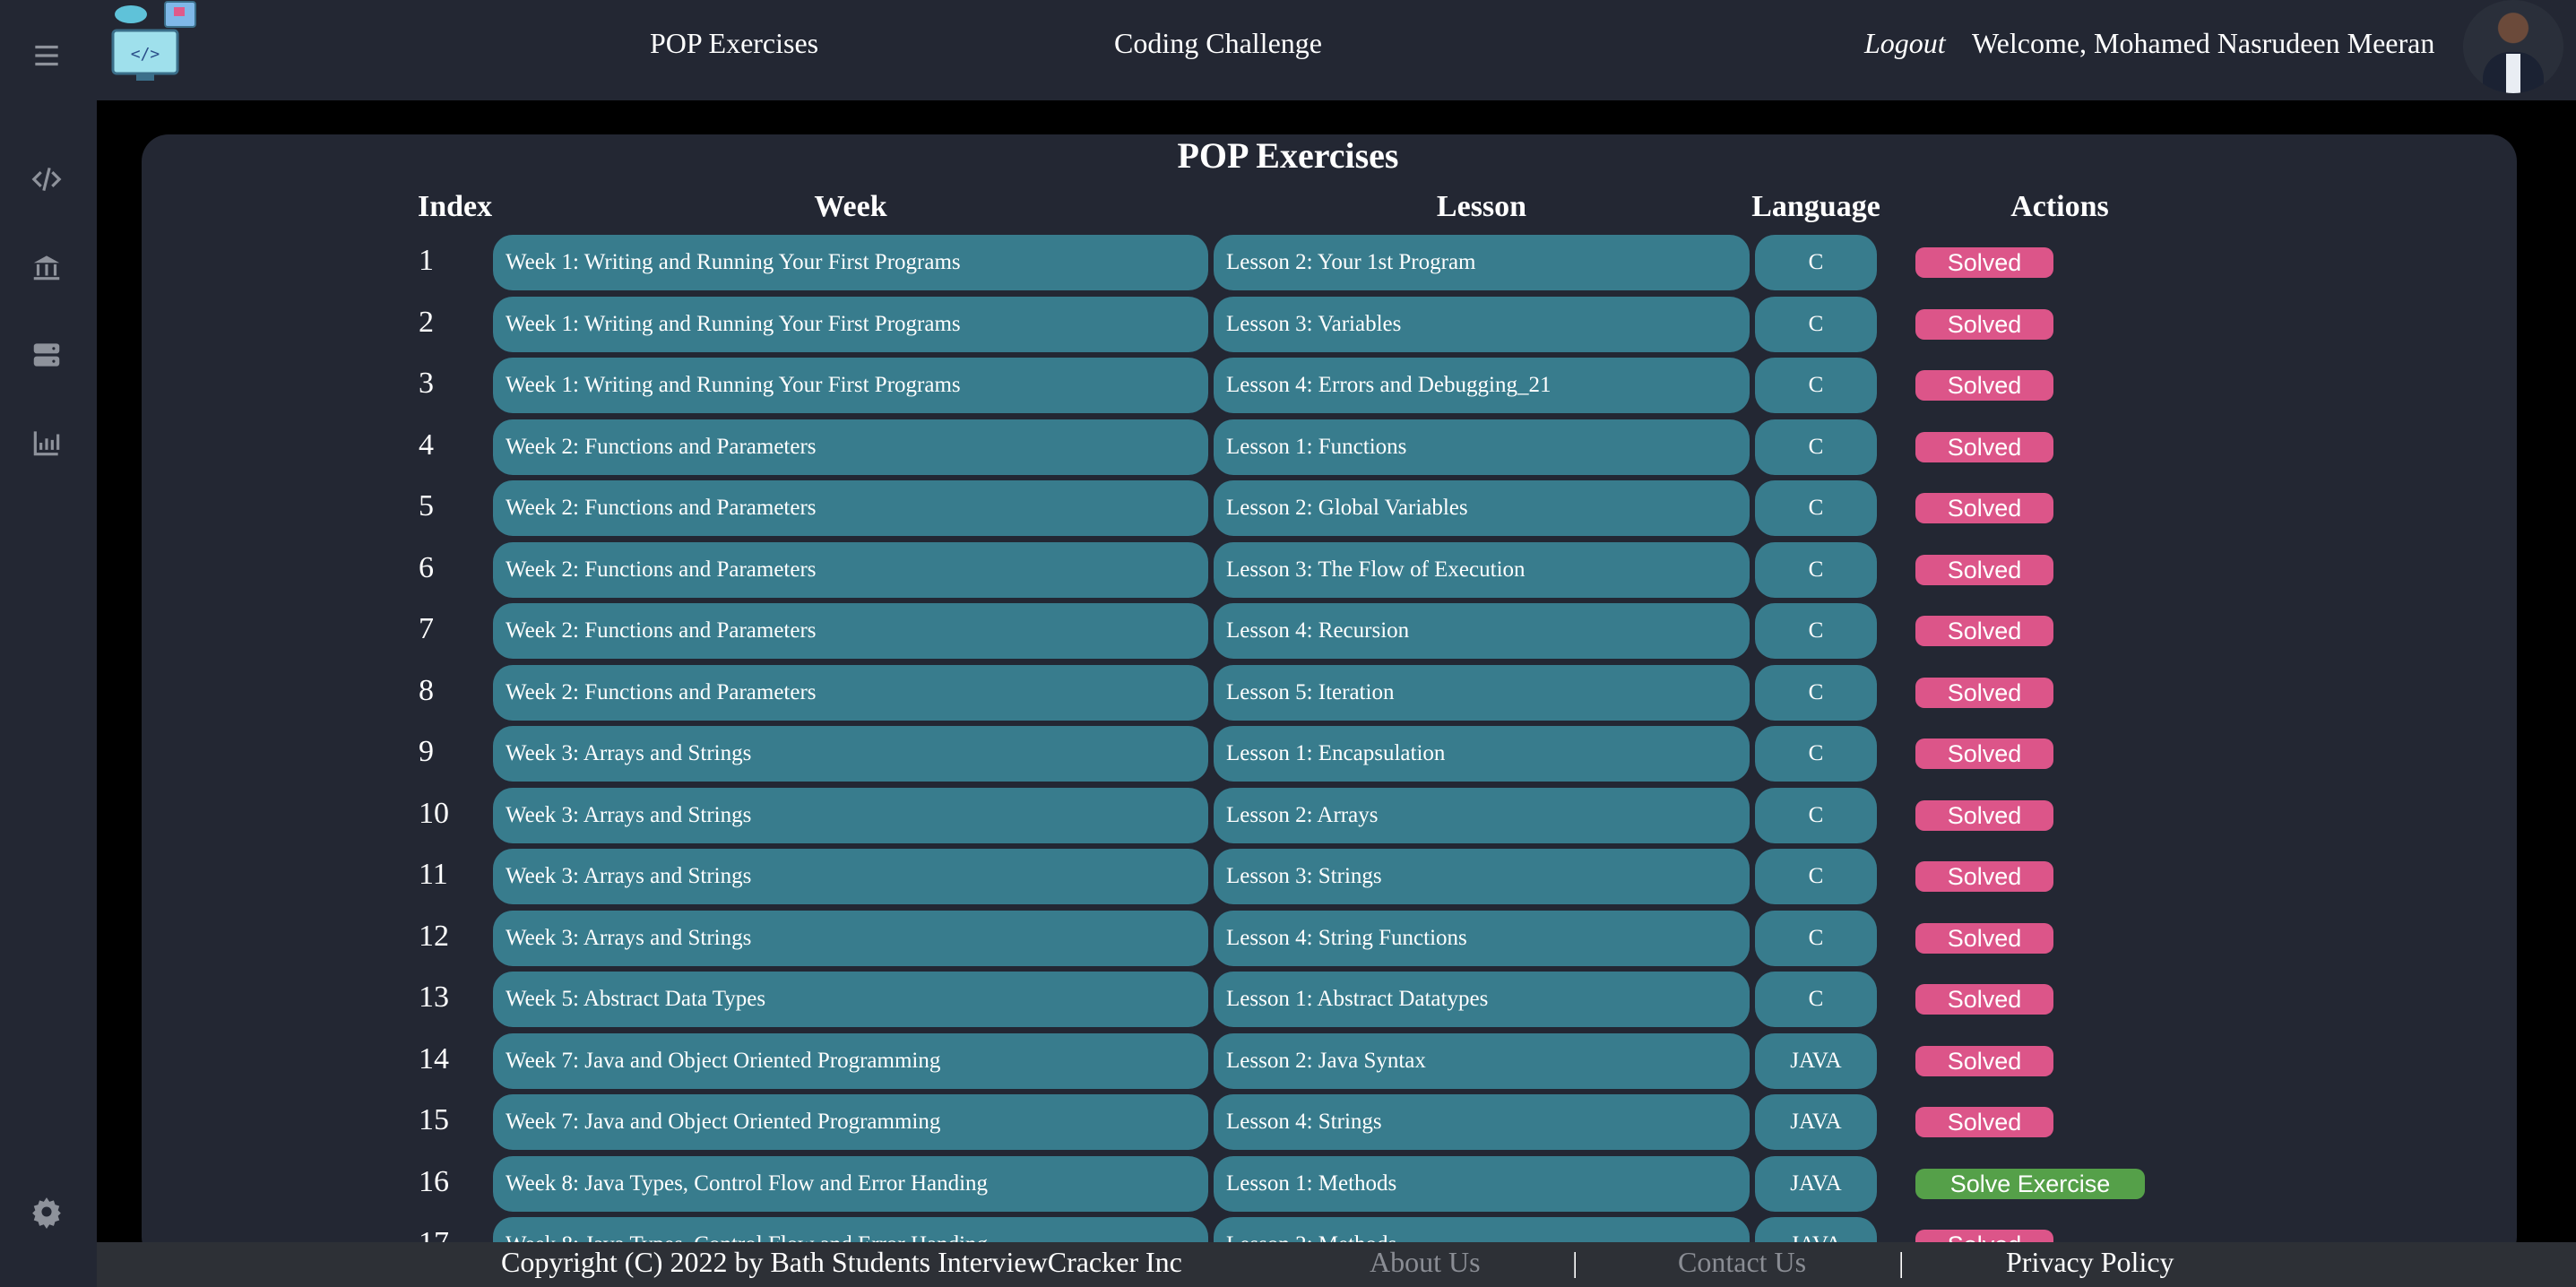 This screenshot has width=2576, height=1287. I want to click on lesson-cell: Lesson 2: Global Variables, so click(1482, 508).